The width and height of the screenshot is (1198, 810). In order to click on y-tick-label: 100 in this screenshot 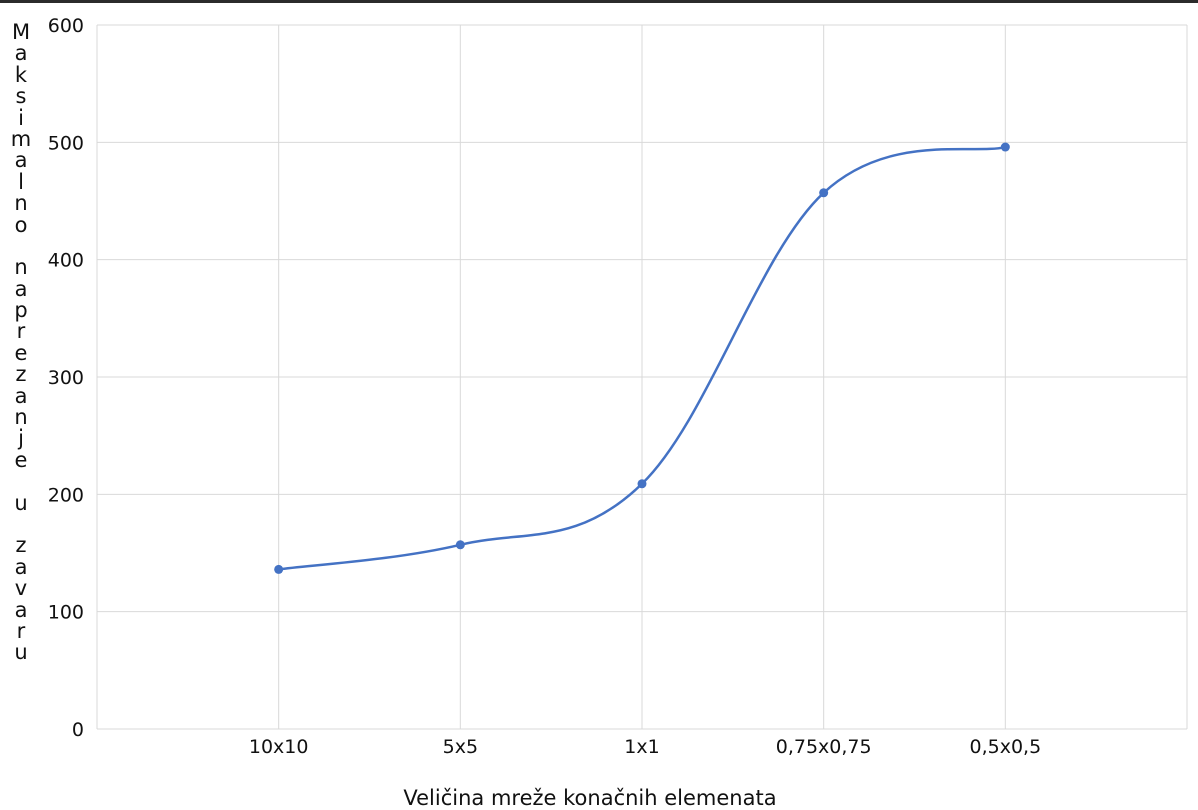, I will do `click(66, 613)`.